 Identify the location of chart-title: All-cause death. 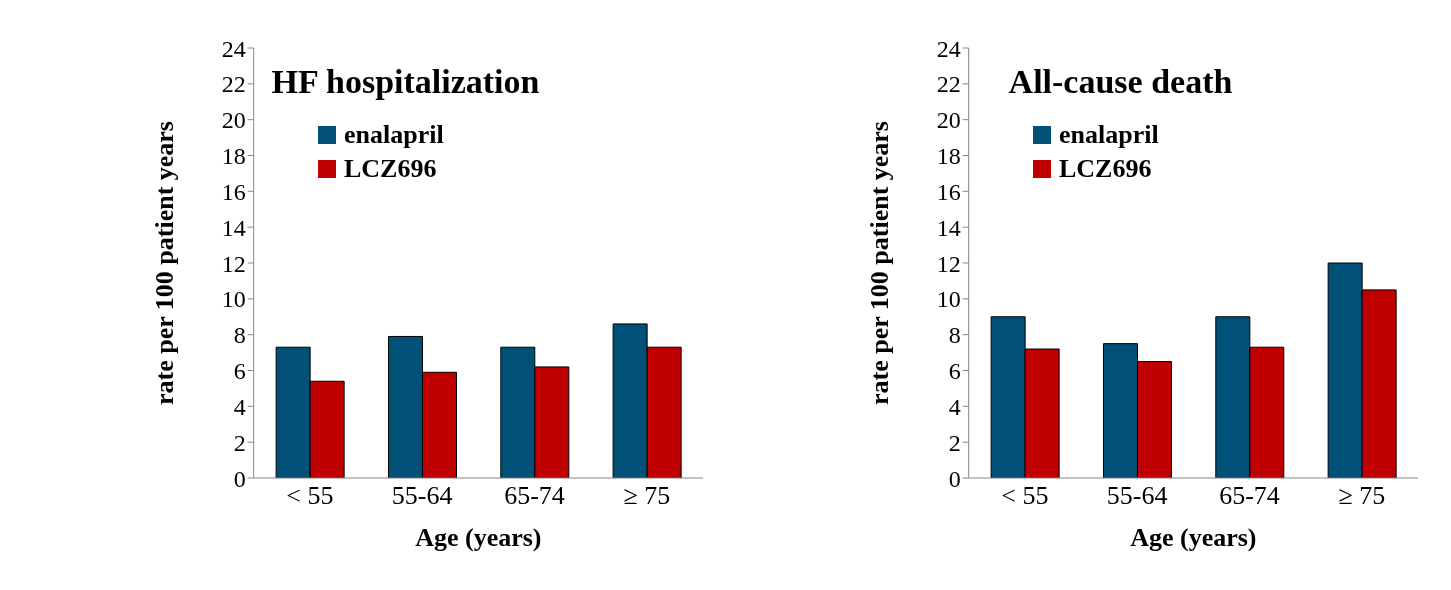
(1120, 81).